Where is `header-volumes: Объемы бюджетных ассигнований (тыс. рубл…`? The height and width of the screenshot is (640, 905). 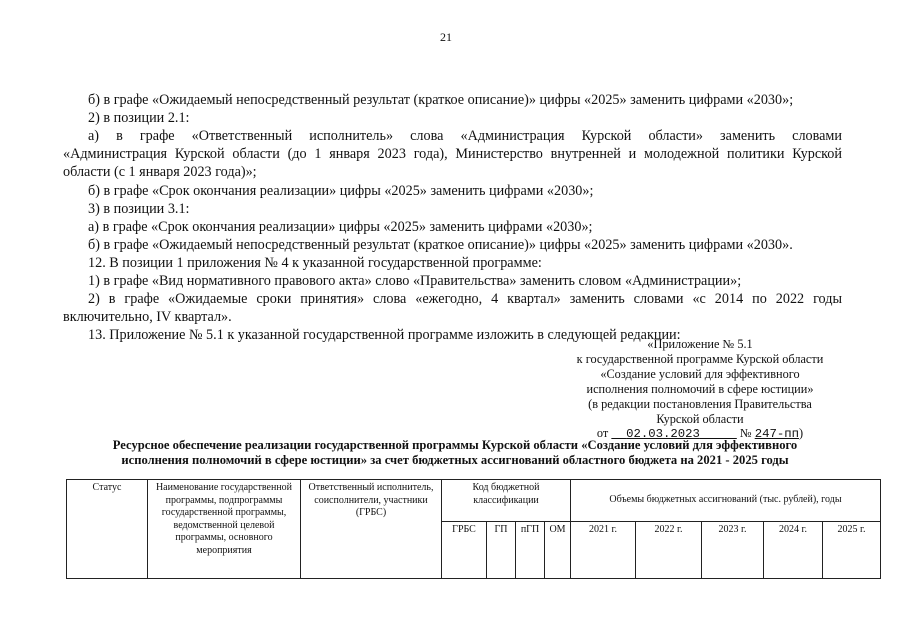 header-volumes: Объемы бюджетных ассигнований (тыс. рубл… is located at coordinates (725, 500).